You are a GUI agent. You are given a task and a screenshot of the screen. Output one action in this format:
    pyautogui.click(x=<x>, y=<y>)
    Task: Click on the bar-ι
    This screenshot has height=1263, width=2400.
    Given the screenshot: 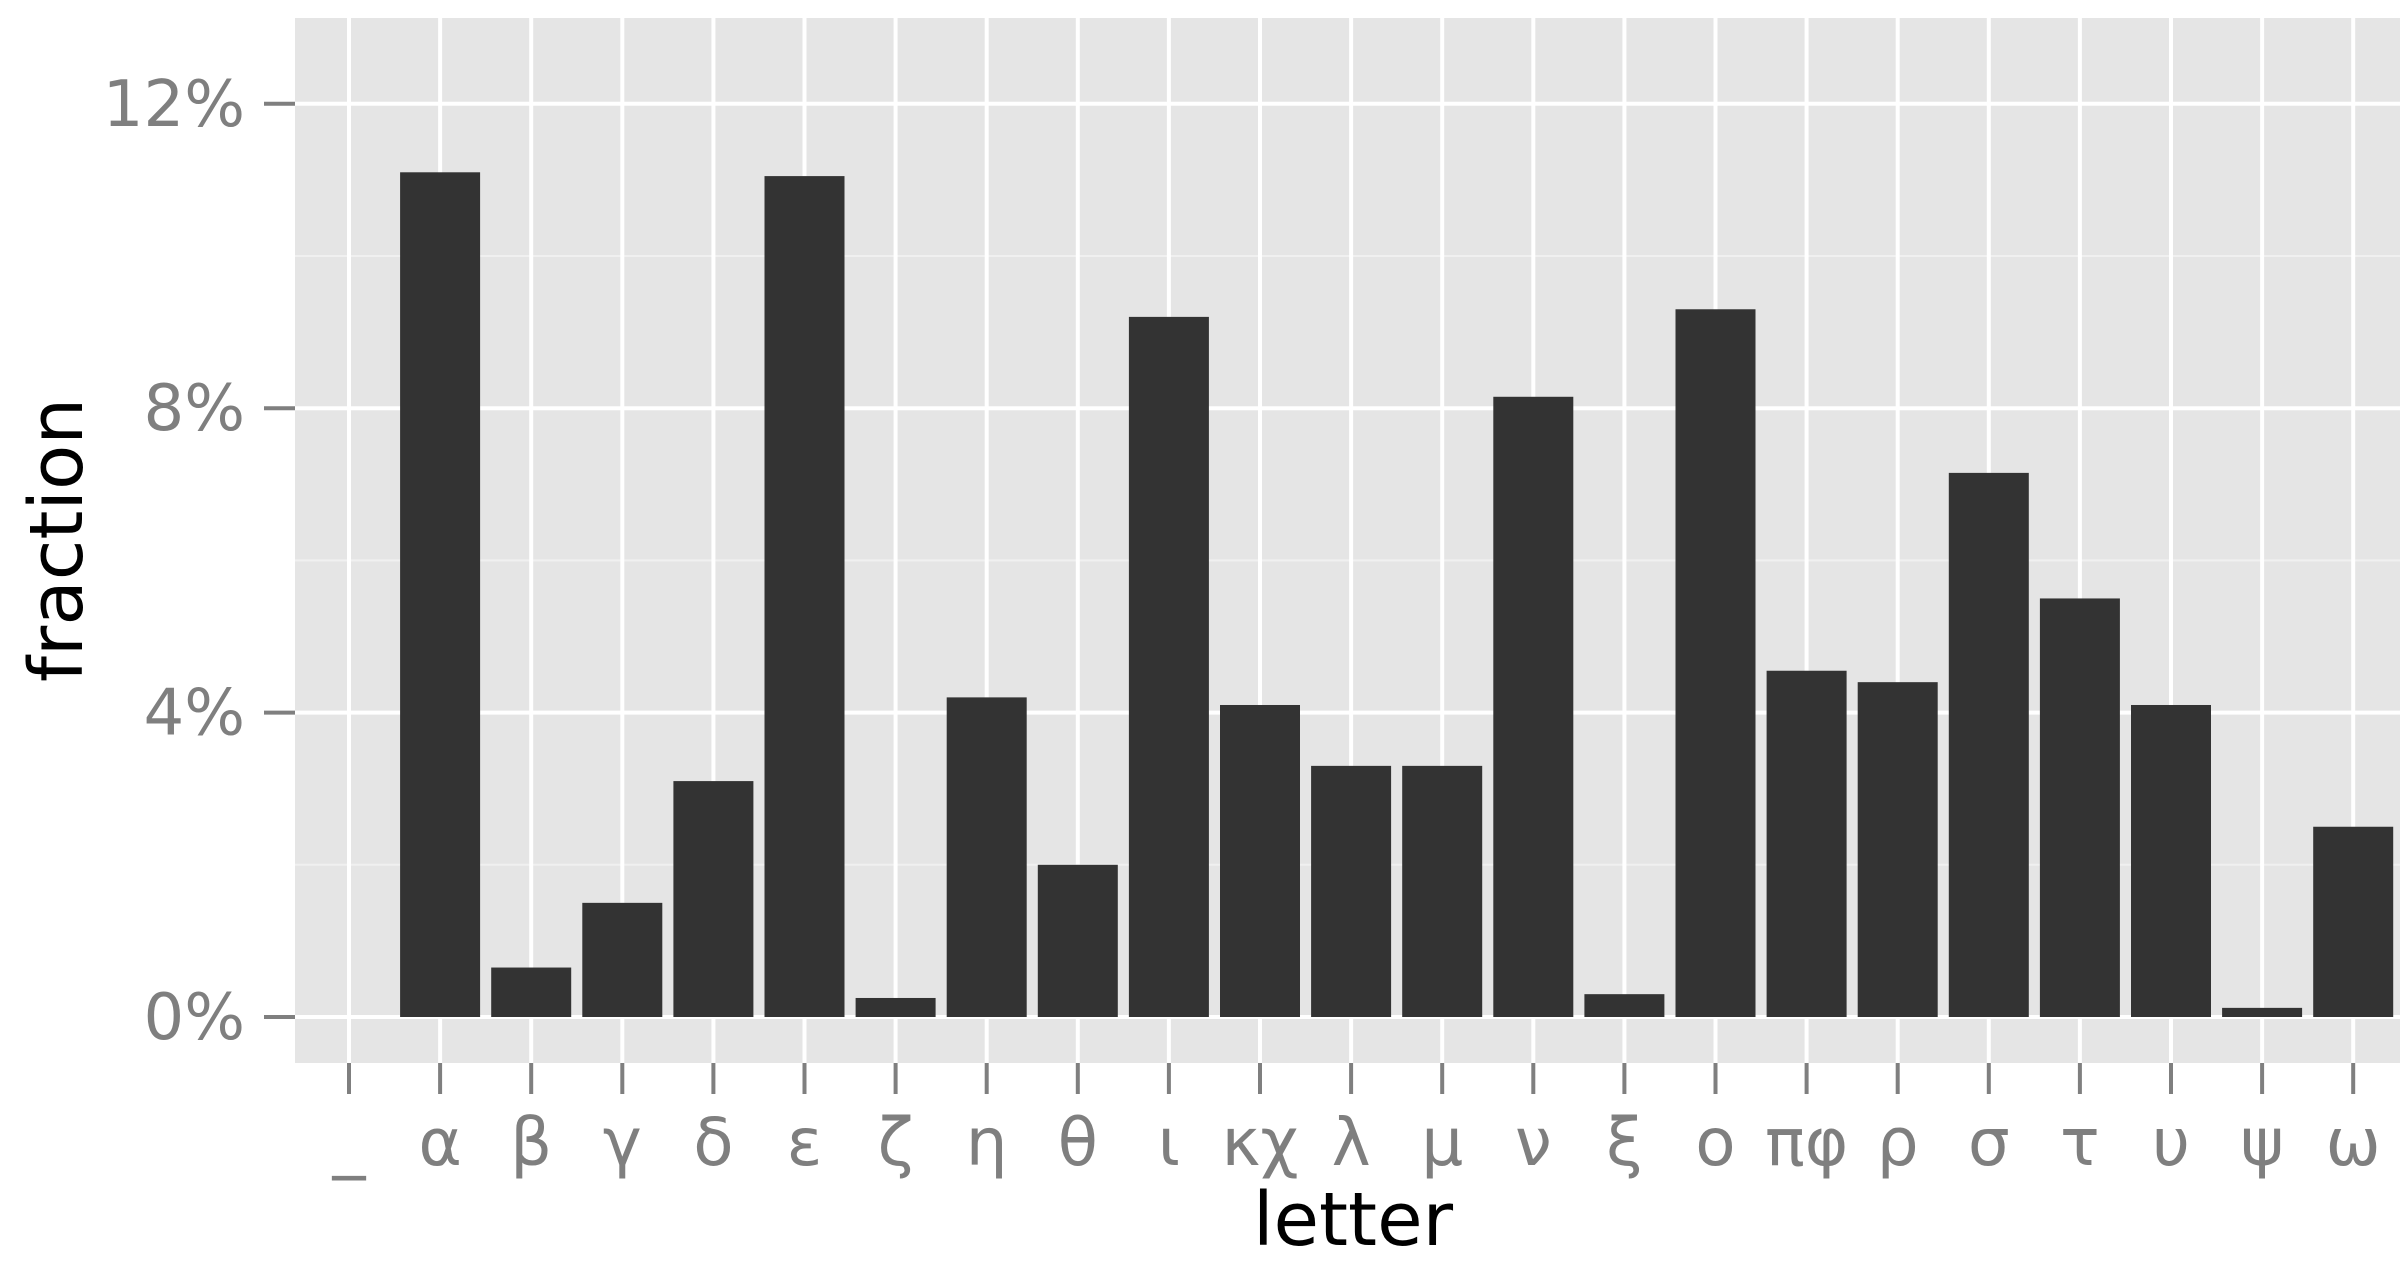 What is the action you would take?
    pyautogui.click(x=1168, y=666)
    